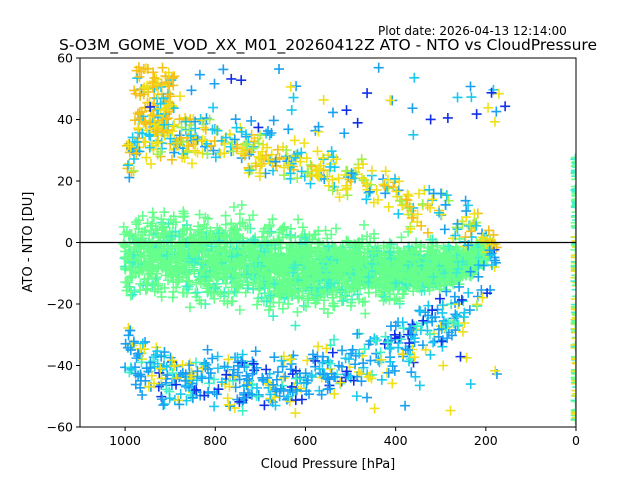 This screenshot has height=480, width=640. What do you see at coordinates (472, 31) in the screenshot?
I see `plot-date: Plot date: 2026-04-13 12:14:00` at bounding box center [472, 31].